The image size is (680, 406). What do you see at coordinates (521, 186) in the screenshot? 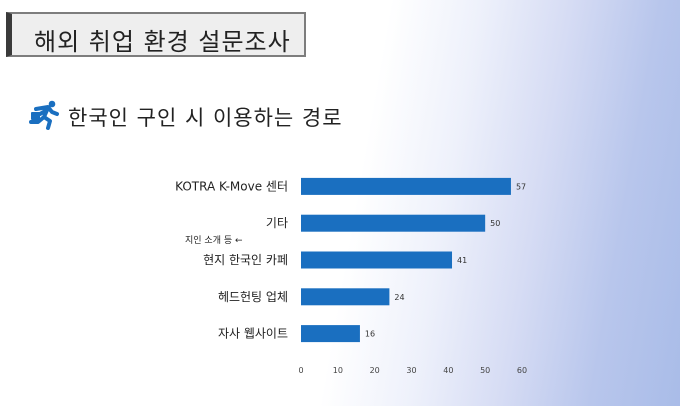
I see `data-label: 57` at bounding box center [521, 186].